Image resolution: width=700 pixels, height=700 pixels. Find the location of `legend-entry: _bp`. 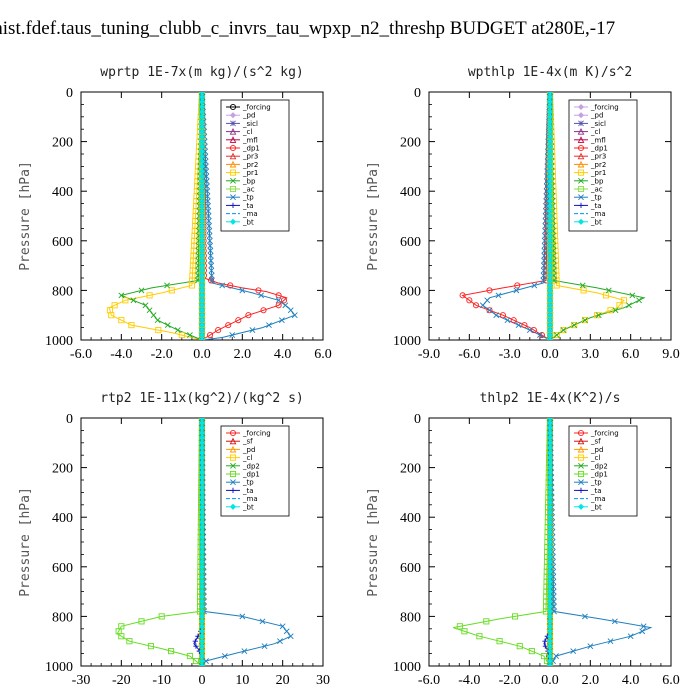

legend-entry: _bp is located at coordinates (249, 181).